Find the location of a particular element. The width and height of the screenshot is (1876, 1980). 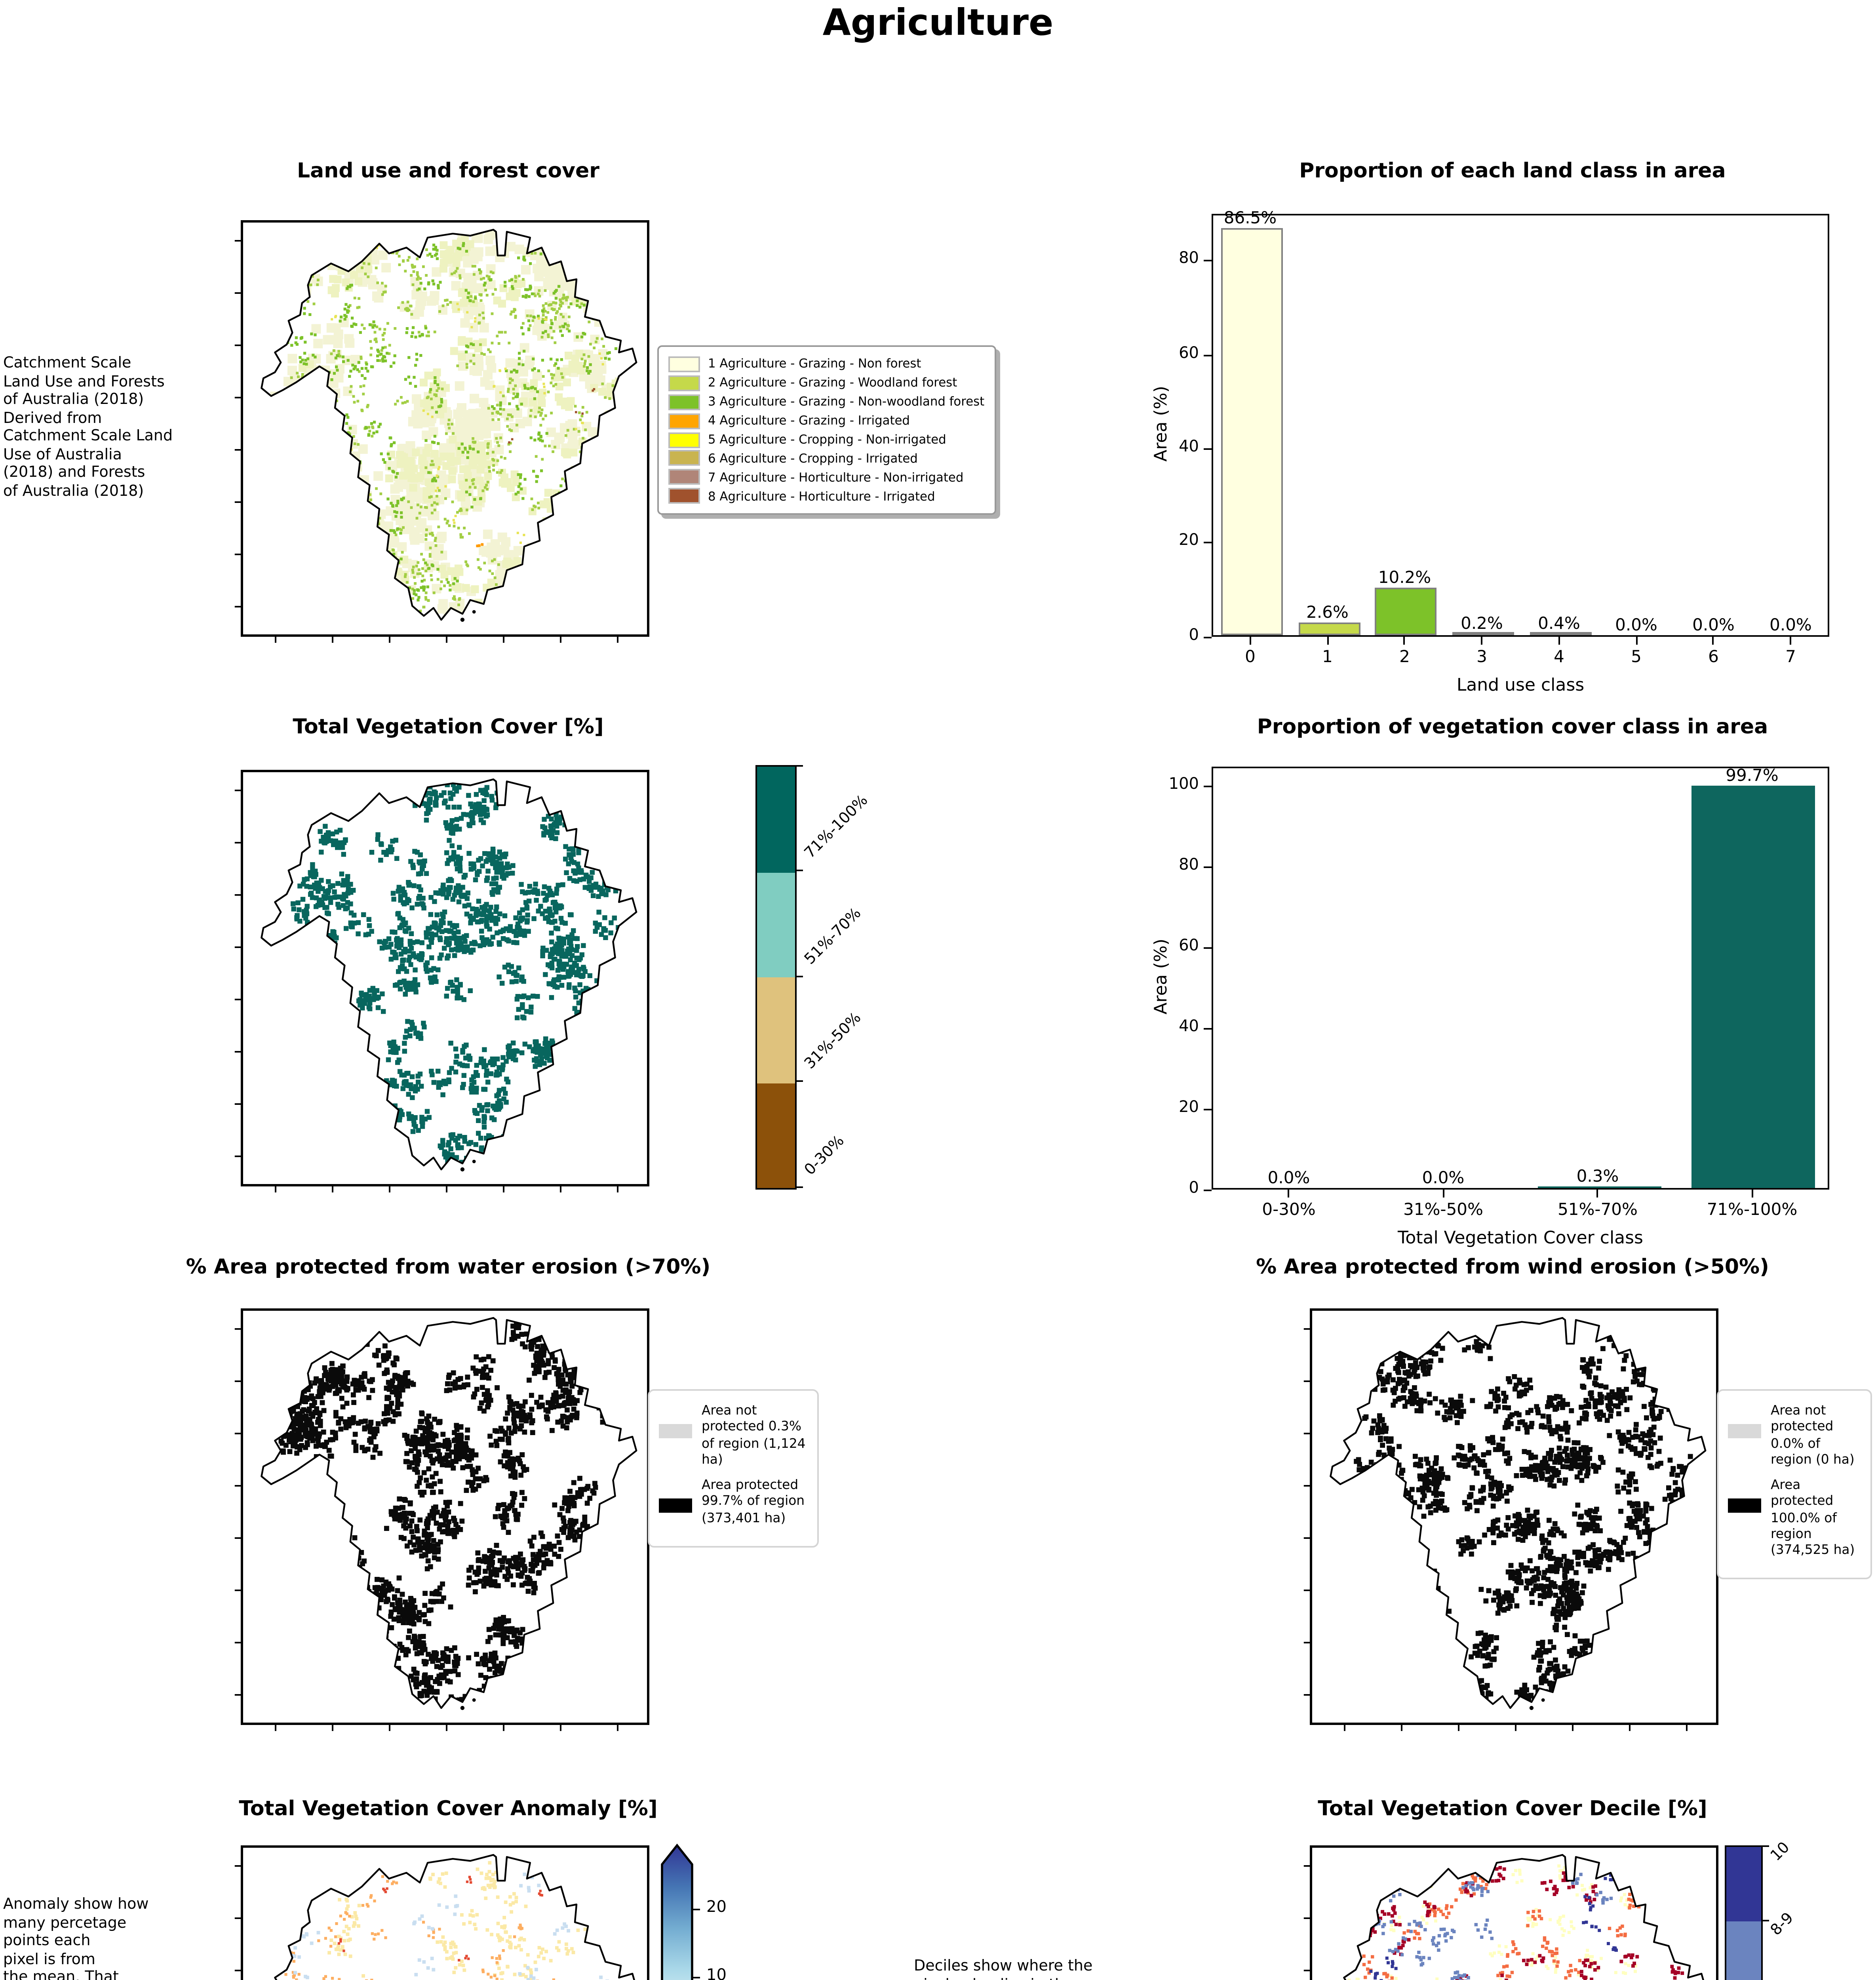

legend-item: Area not protected 0.0% of region (0 ha) is located at coordinates (1795, 1434).